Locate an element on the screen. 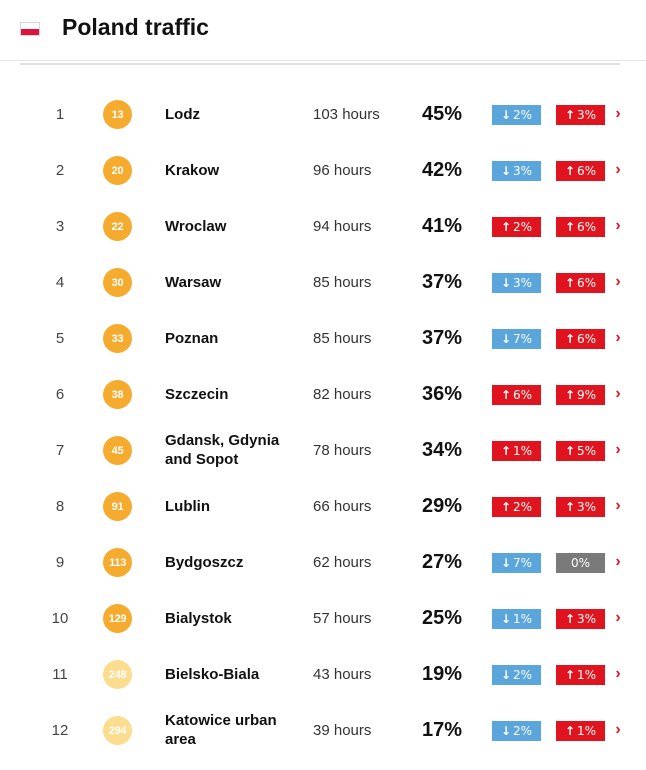 The image size is (646, 770). rank-number: 6 is located at coordinates (60, 394).